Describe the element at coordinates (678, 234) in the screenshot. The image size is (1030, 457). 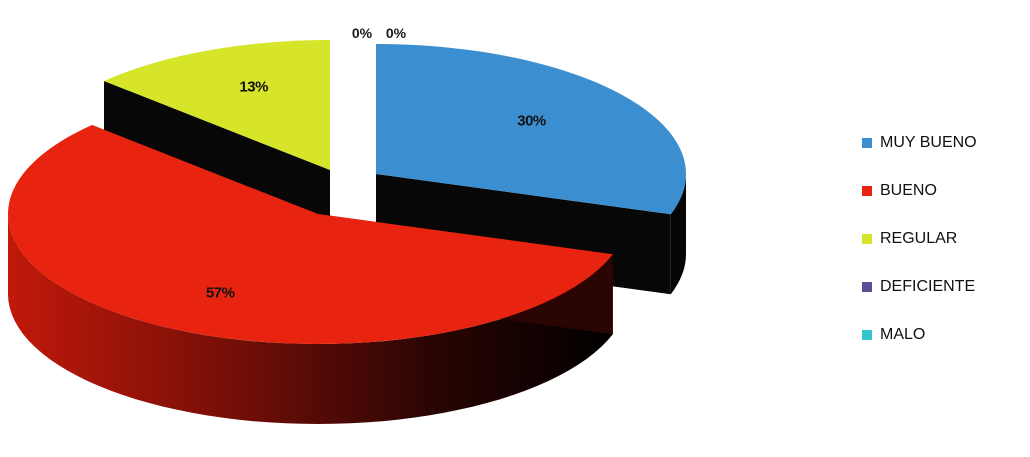
I see `pie-slice-side-muy-bueno` at that location.